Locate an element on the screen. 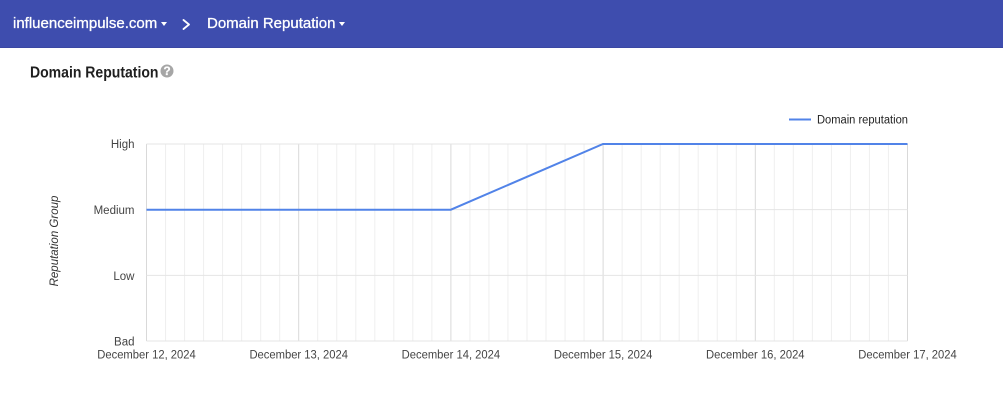 The image size is (1003, 408). svg-text: December 15, 2024 is located at coordinates (603, 355).